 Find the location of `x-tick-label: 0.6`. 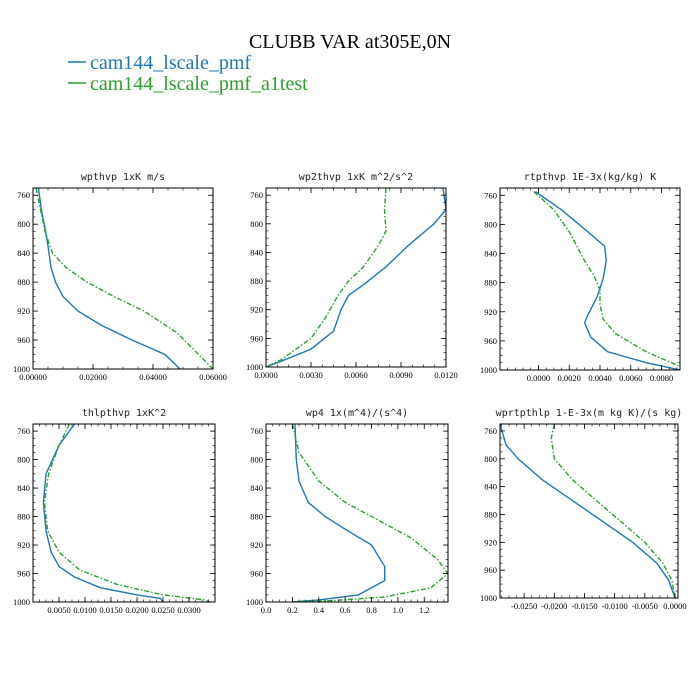

x-tick-label: 0.6 is located at coordinates (345, 610).